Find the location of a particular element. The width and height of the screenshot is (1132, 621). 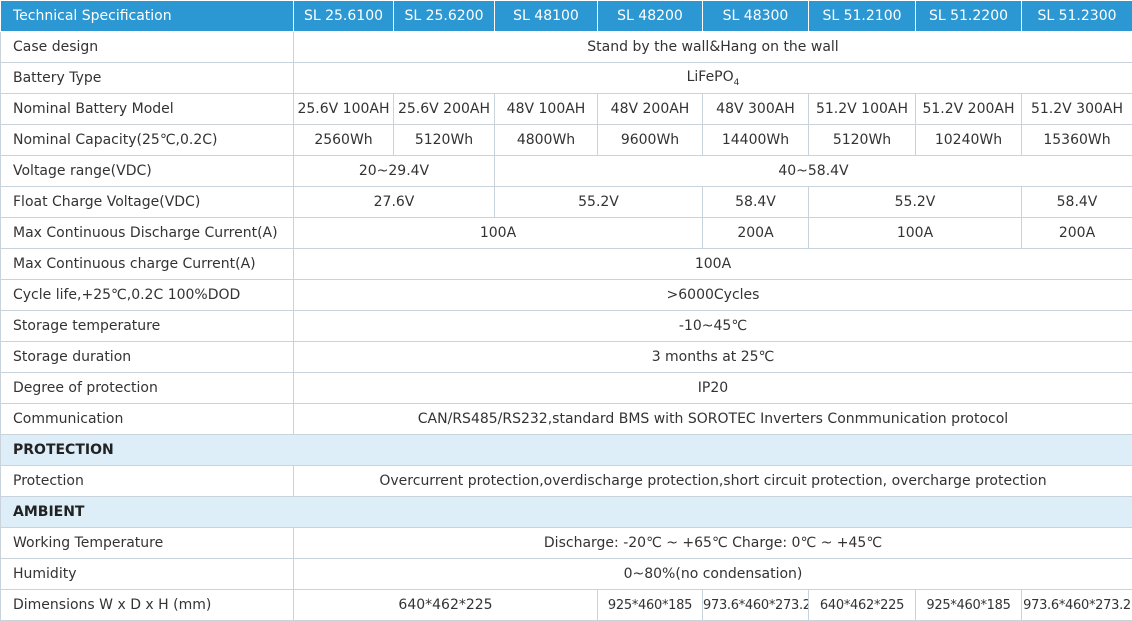

row-value: 3 months at 25℃ is located at coordinates (713, 357).